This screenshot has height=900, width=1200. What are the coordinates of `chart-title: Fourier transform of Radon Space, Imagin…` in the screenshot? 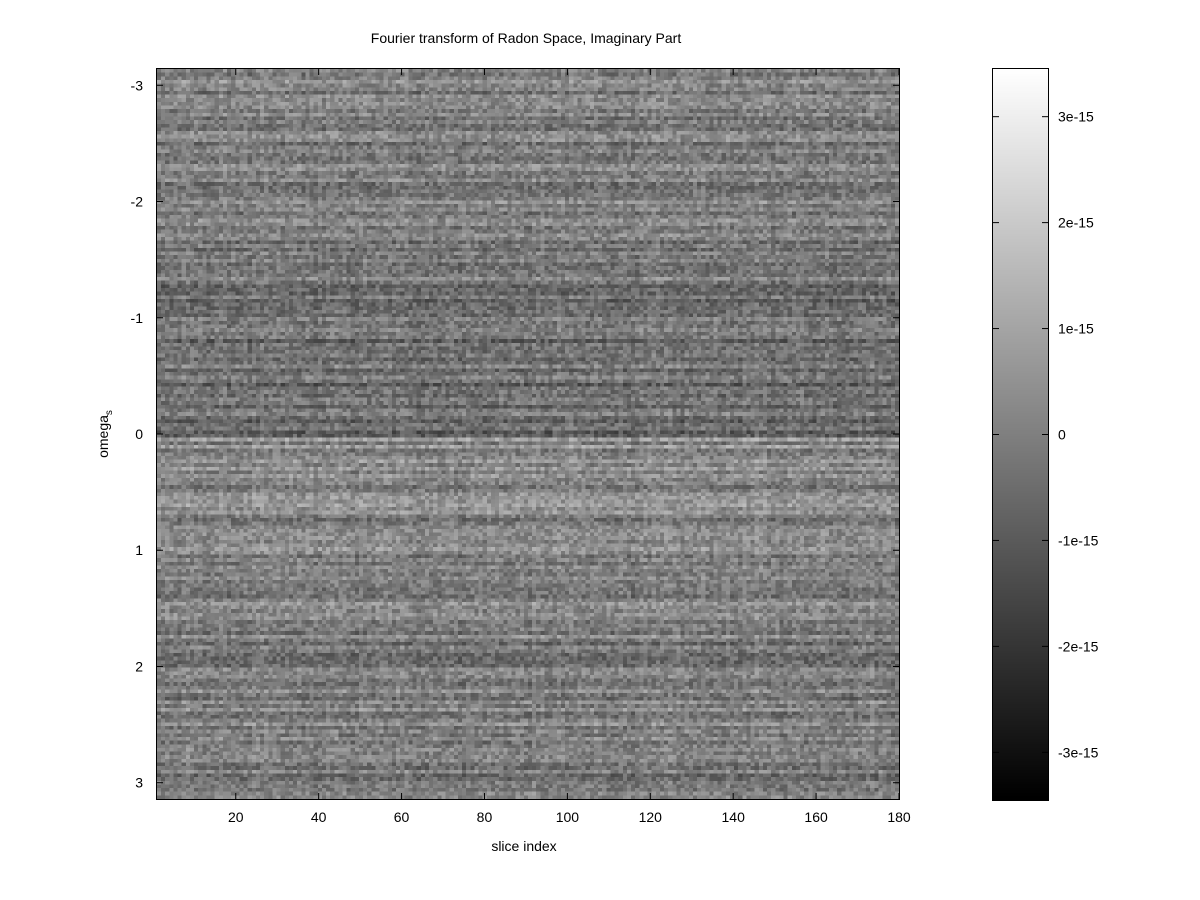 It's located at (526, 38).